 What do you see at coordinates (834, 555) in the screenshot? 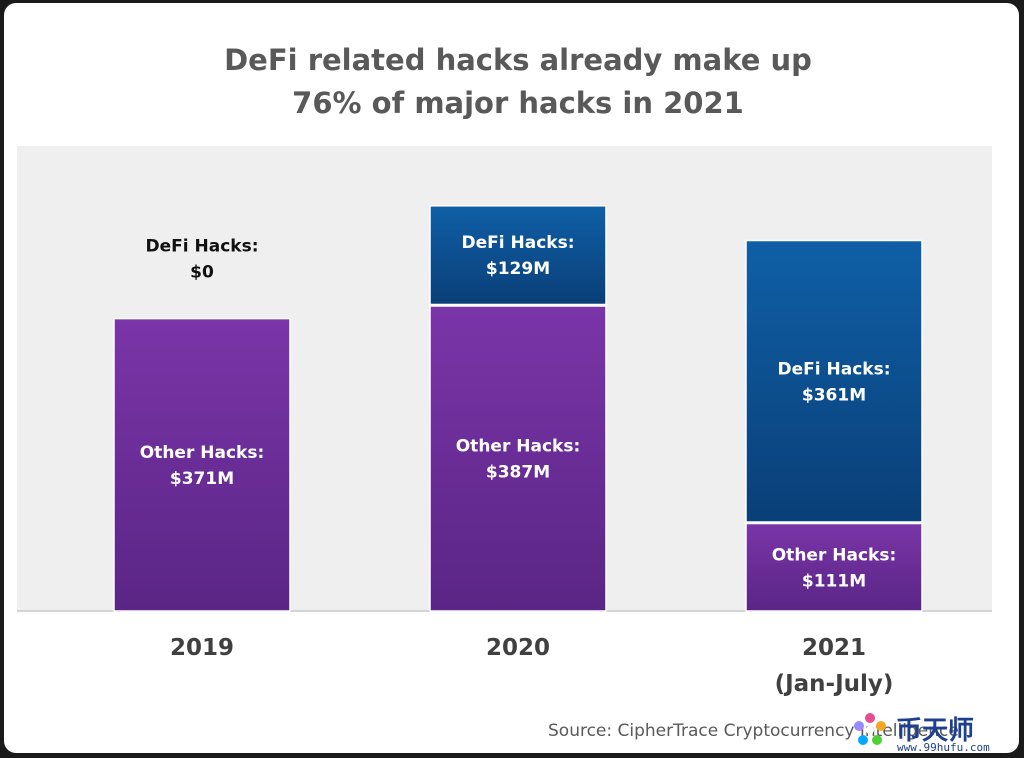
I see `bar-label-other-2021-line-1: Other Hacks:` at bounding box center [834, 555].